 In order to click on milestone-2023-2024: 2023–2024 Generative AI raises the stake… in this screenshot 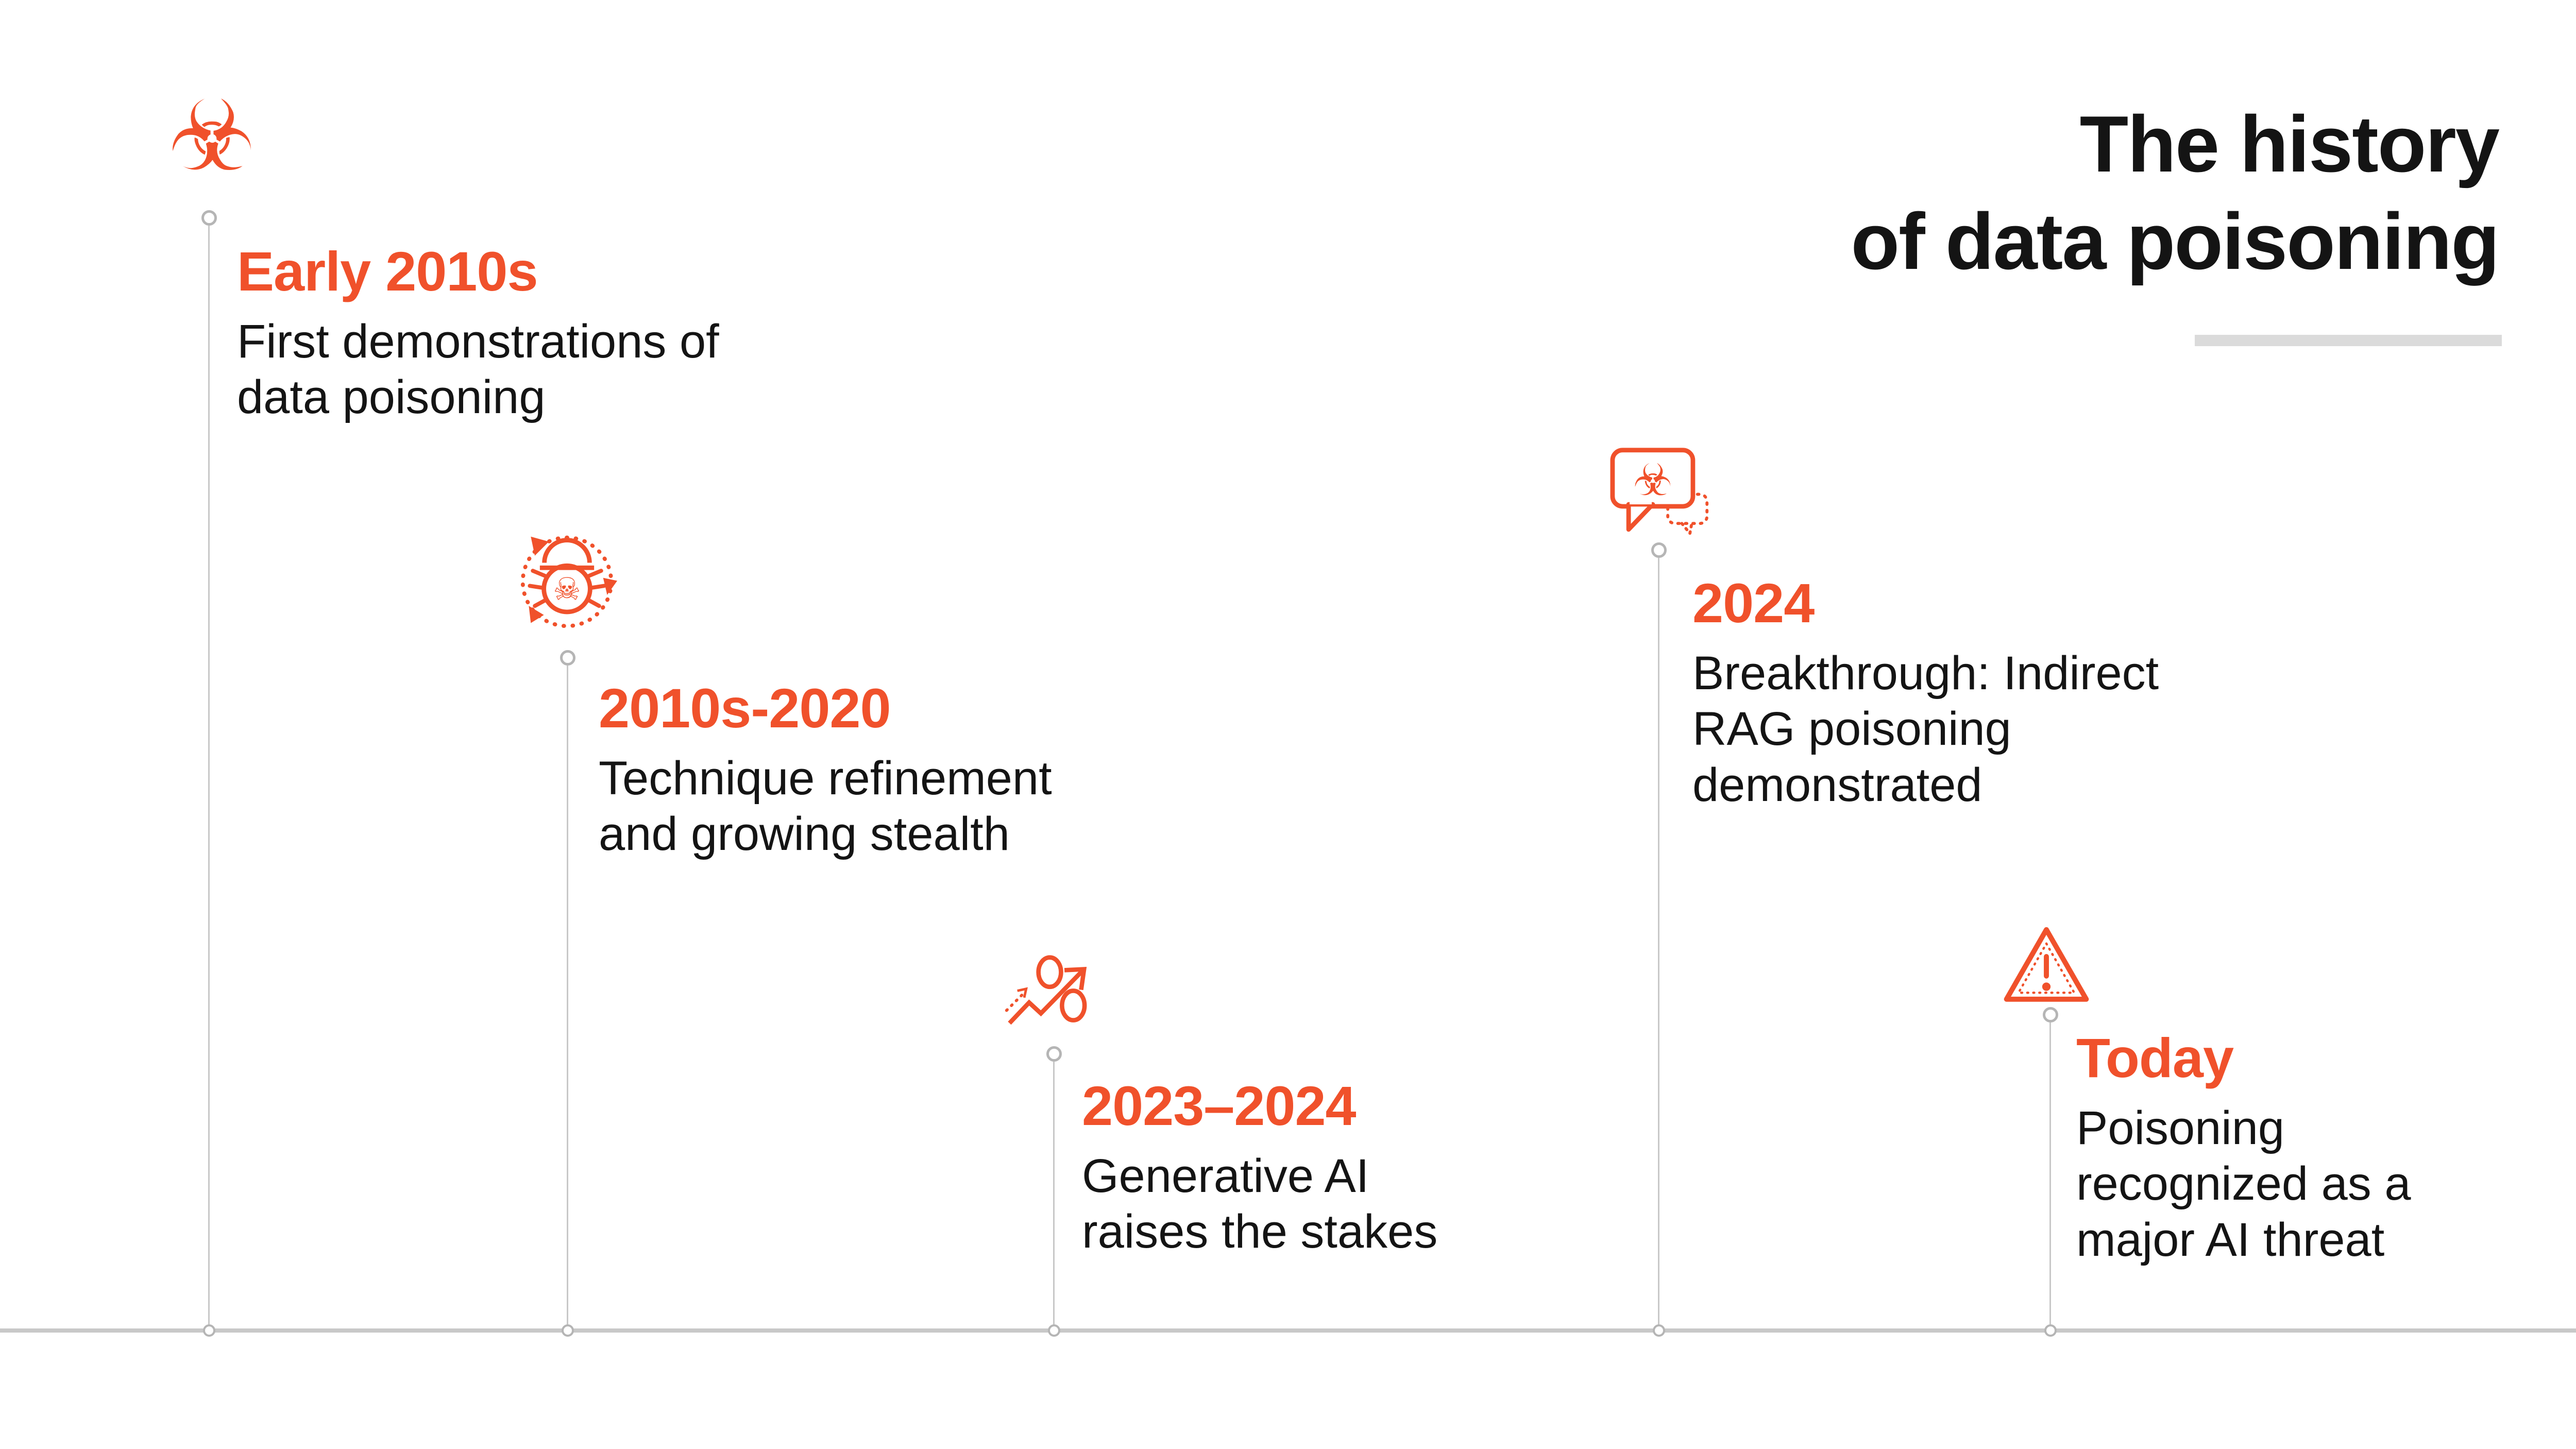, I will do `click(1260, 1167)`.